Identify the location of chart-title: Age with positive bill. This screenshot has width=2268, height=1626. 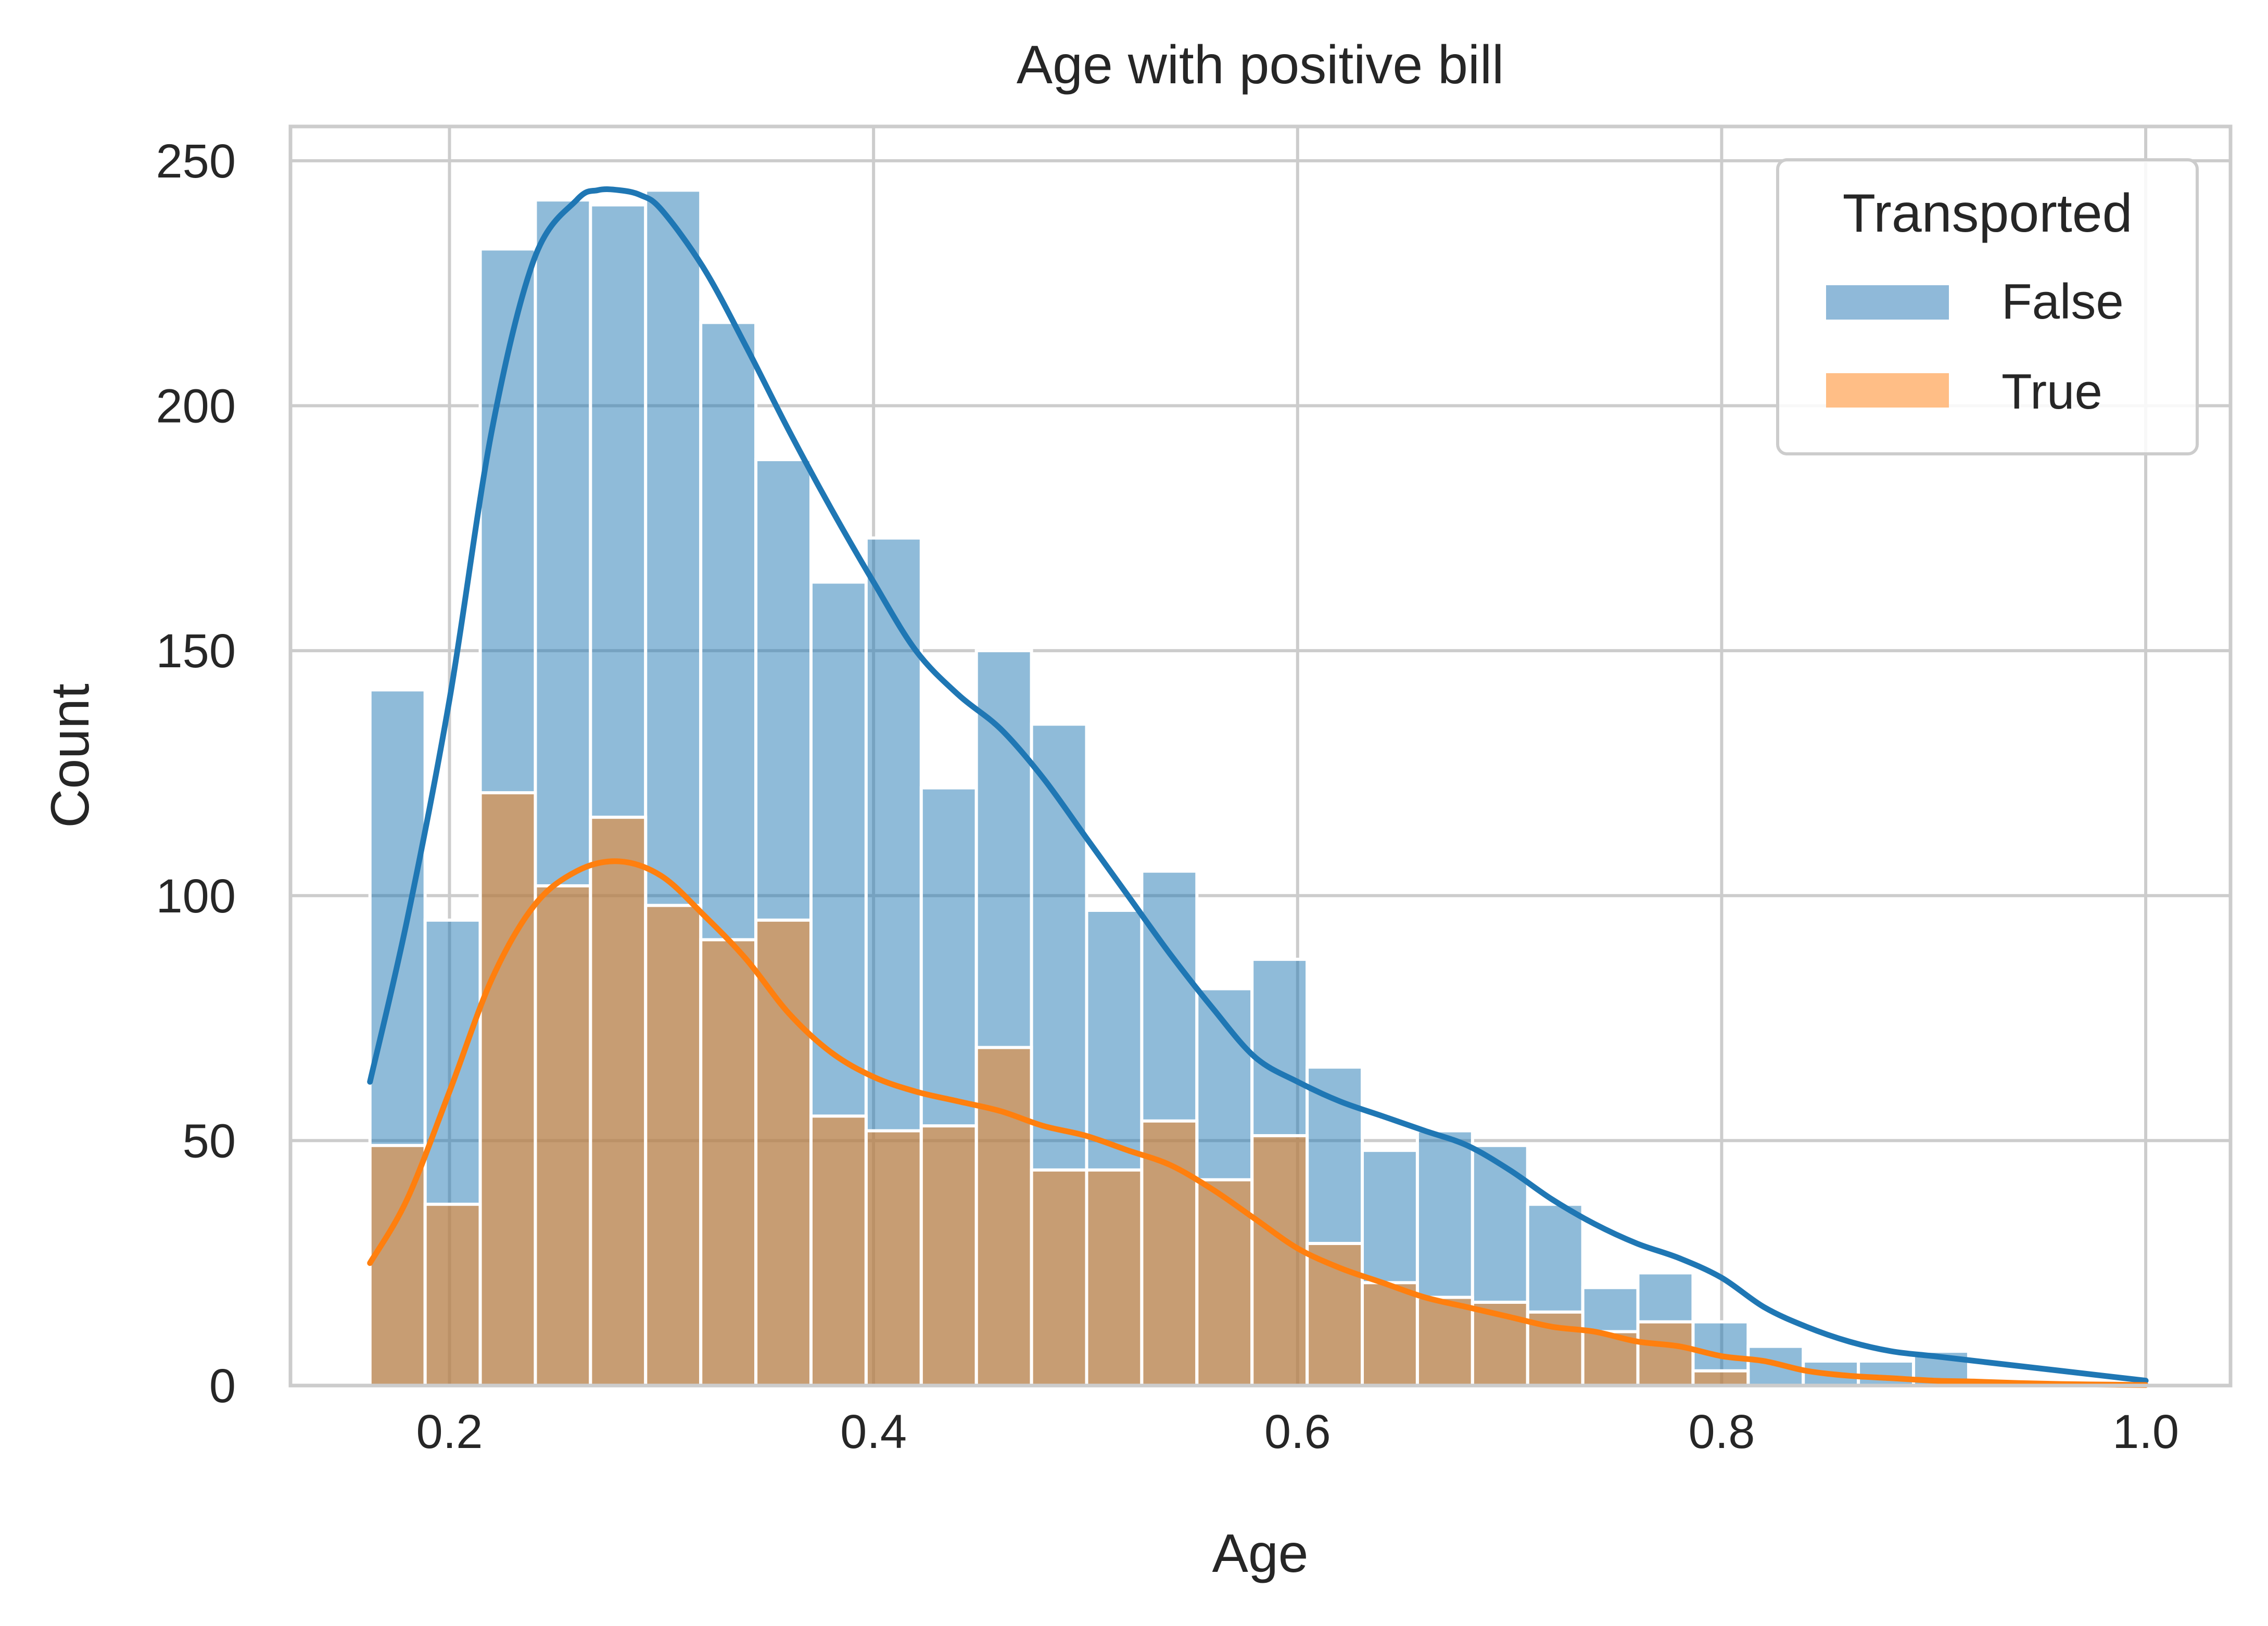
(1260, 65).